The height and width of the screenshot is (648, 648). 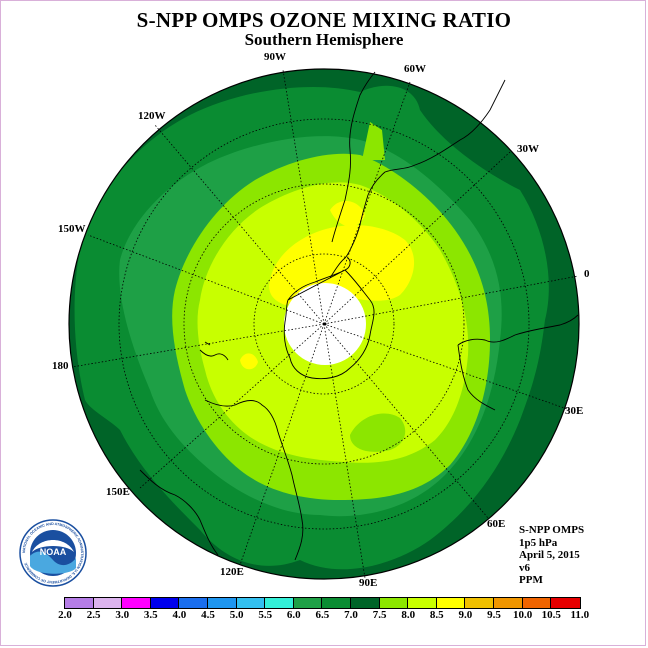 I want to click on colorbar-tick-label: 5.0, so click(x=236, y=615).